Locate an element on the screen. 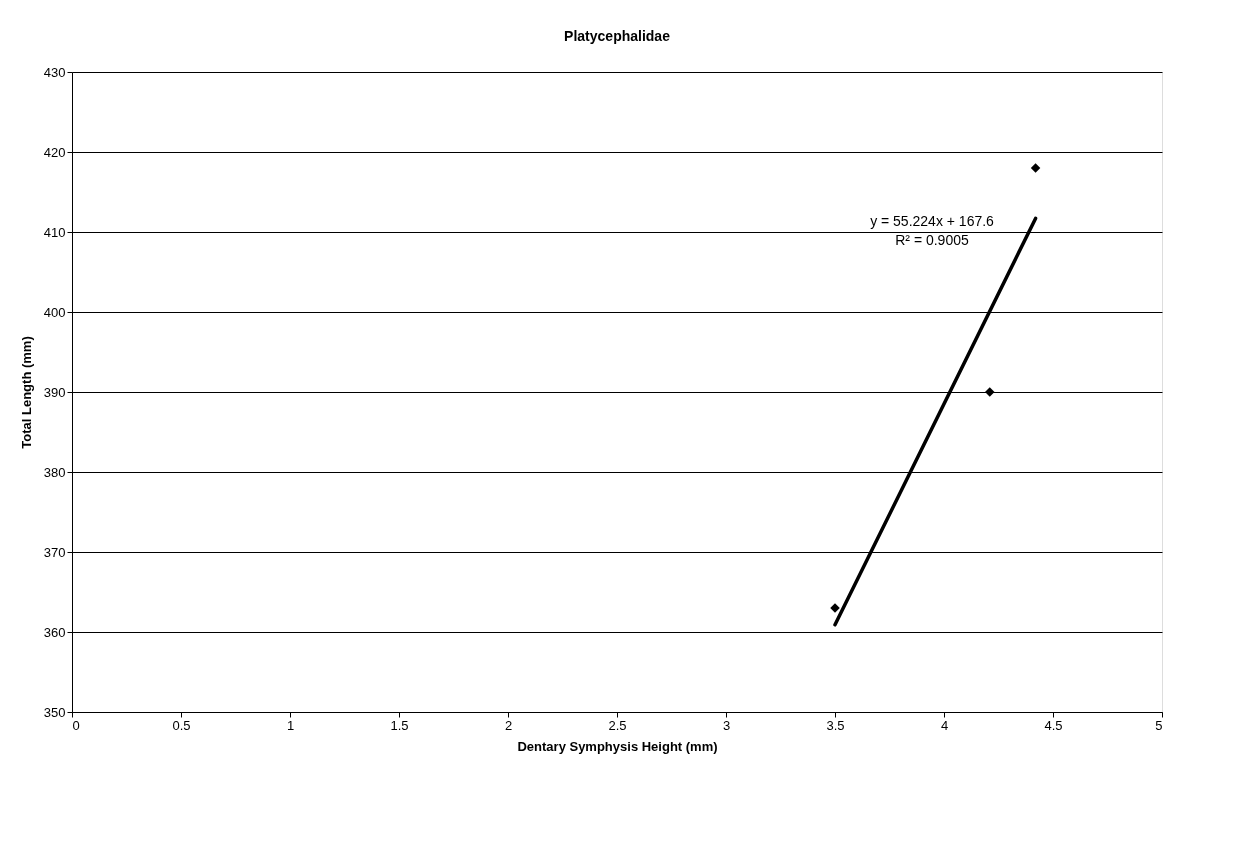 The width and height of the screenshot is (1247, 856). x-tick-label: 0 is located at coordinates (76, 725).